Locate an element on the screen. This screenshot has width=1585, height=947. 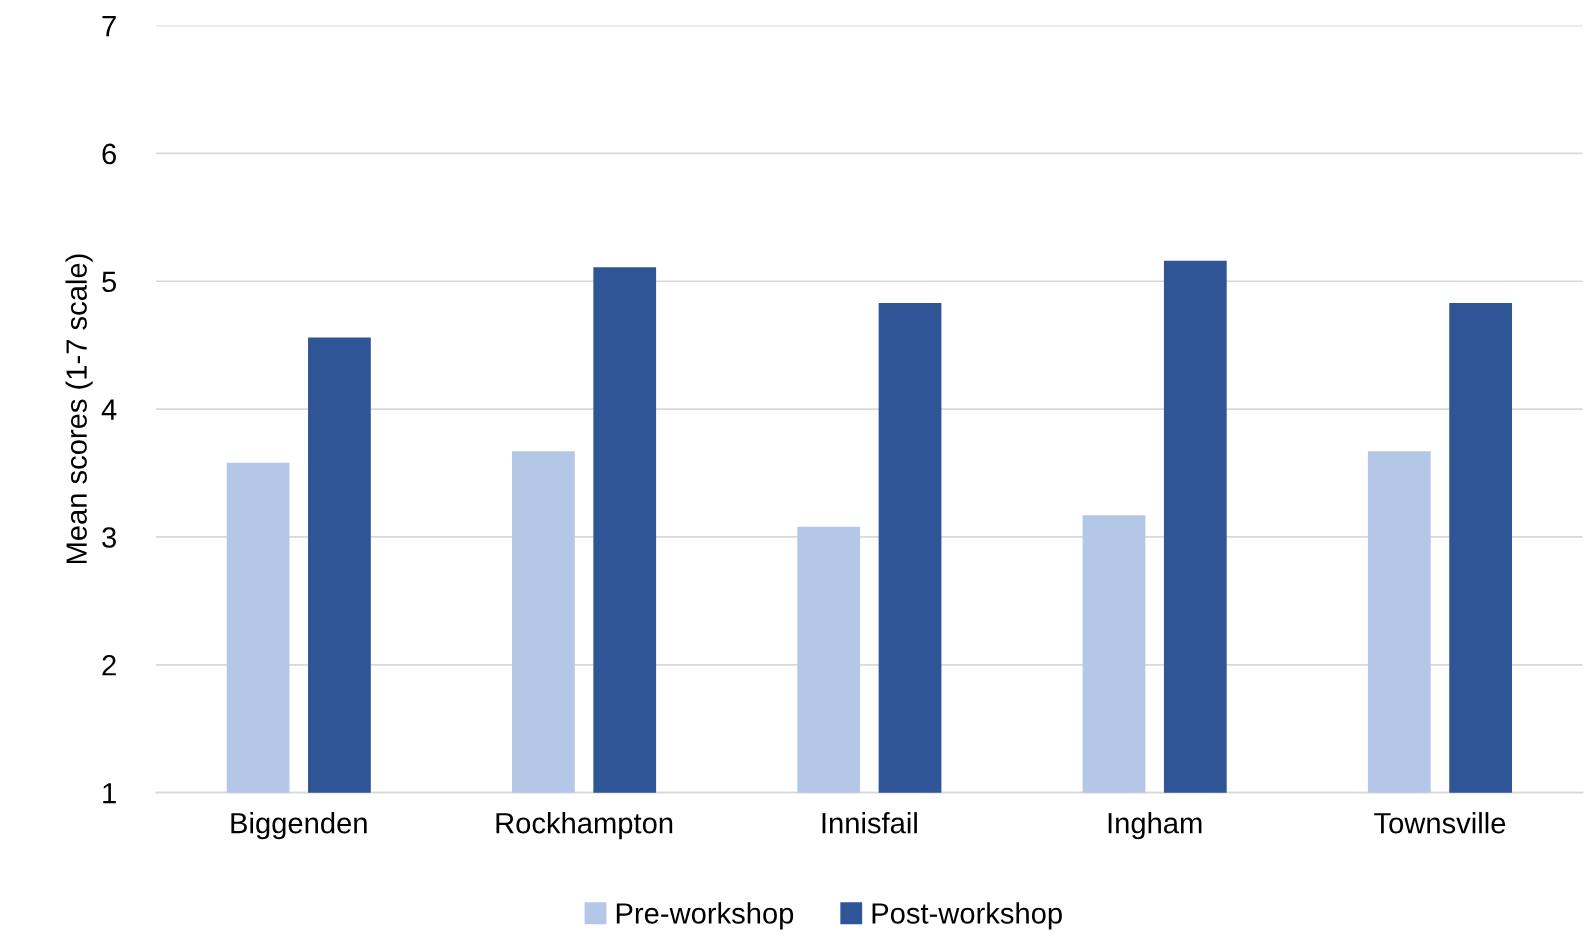
x-tick-label: Biggenden is located at coordinates (299, 826).